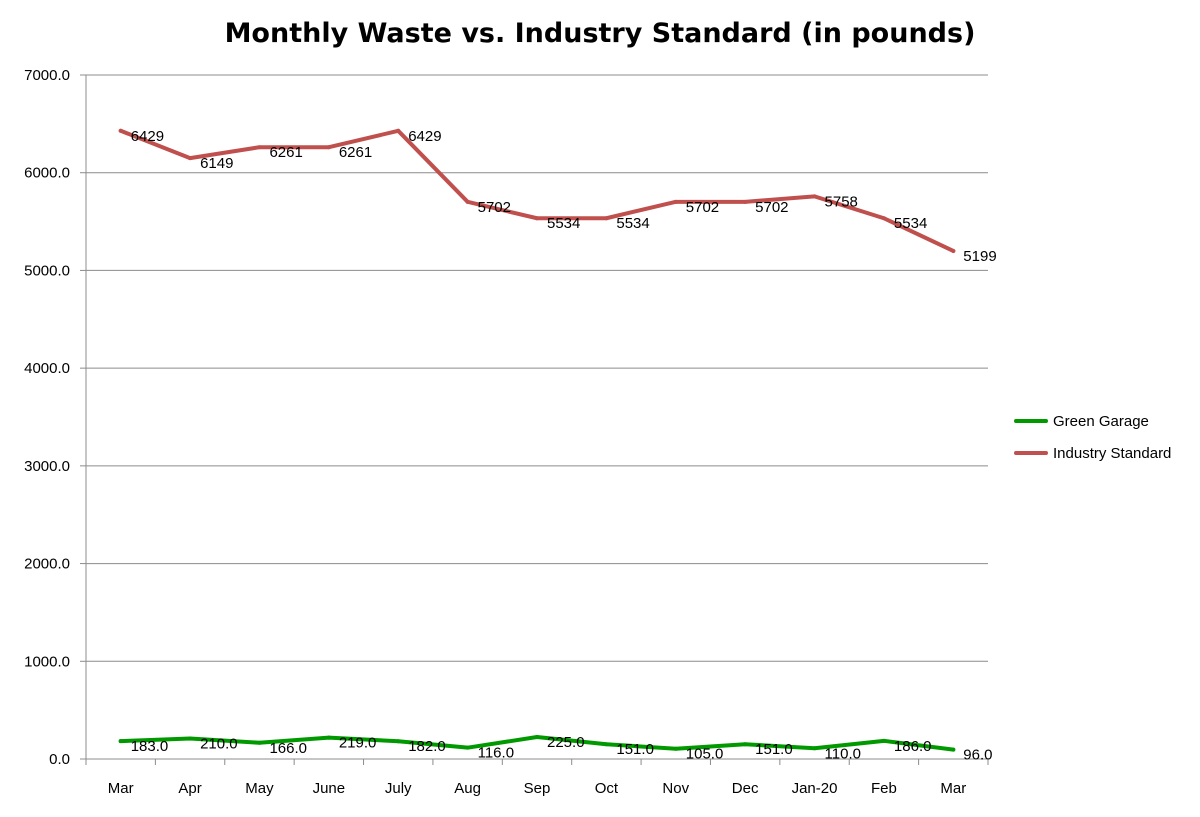  What do you see at coordinates (977, 755) in the screenshot?
I see `data-label: 96.0` at bounding box center [977, 755].